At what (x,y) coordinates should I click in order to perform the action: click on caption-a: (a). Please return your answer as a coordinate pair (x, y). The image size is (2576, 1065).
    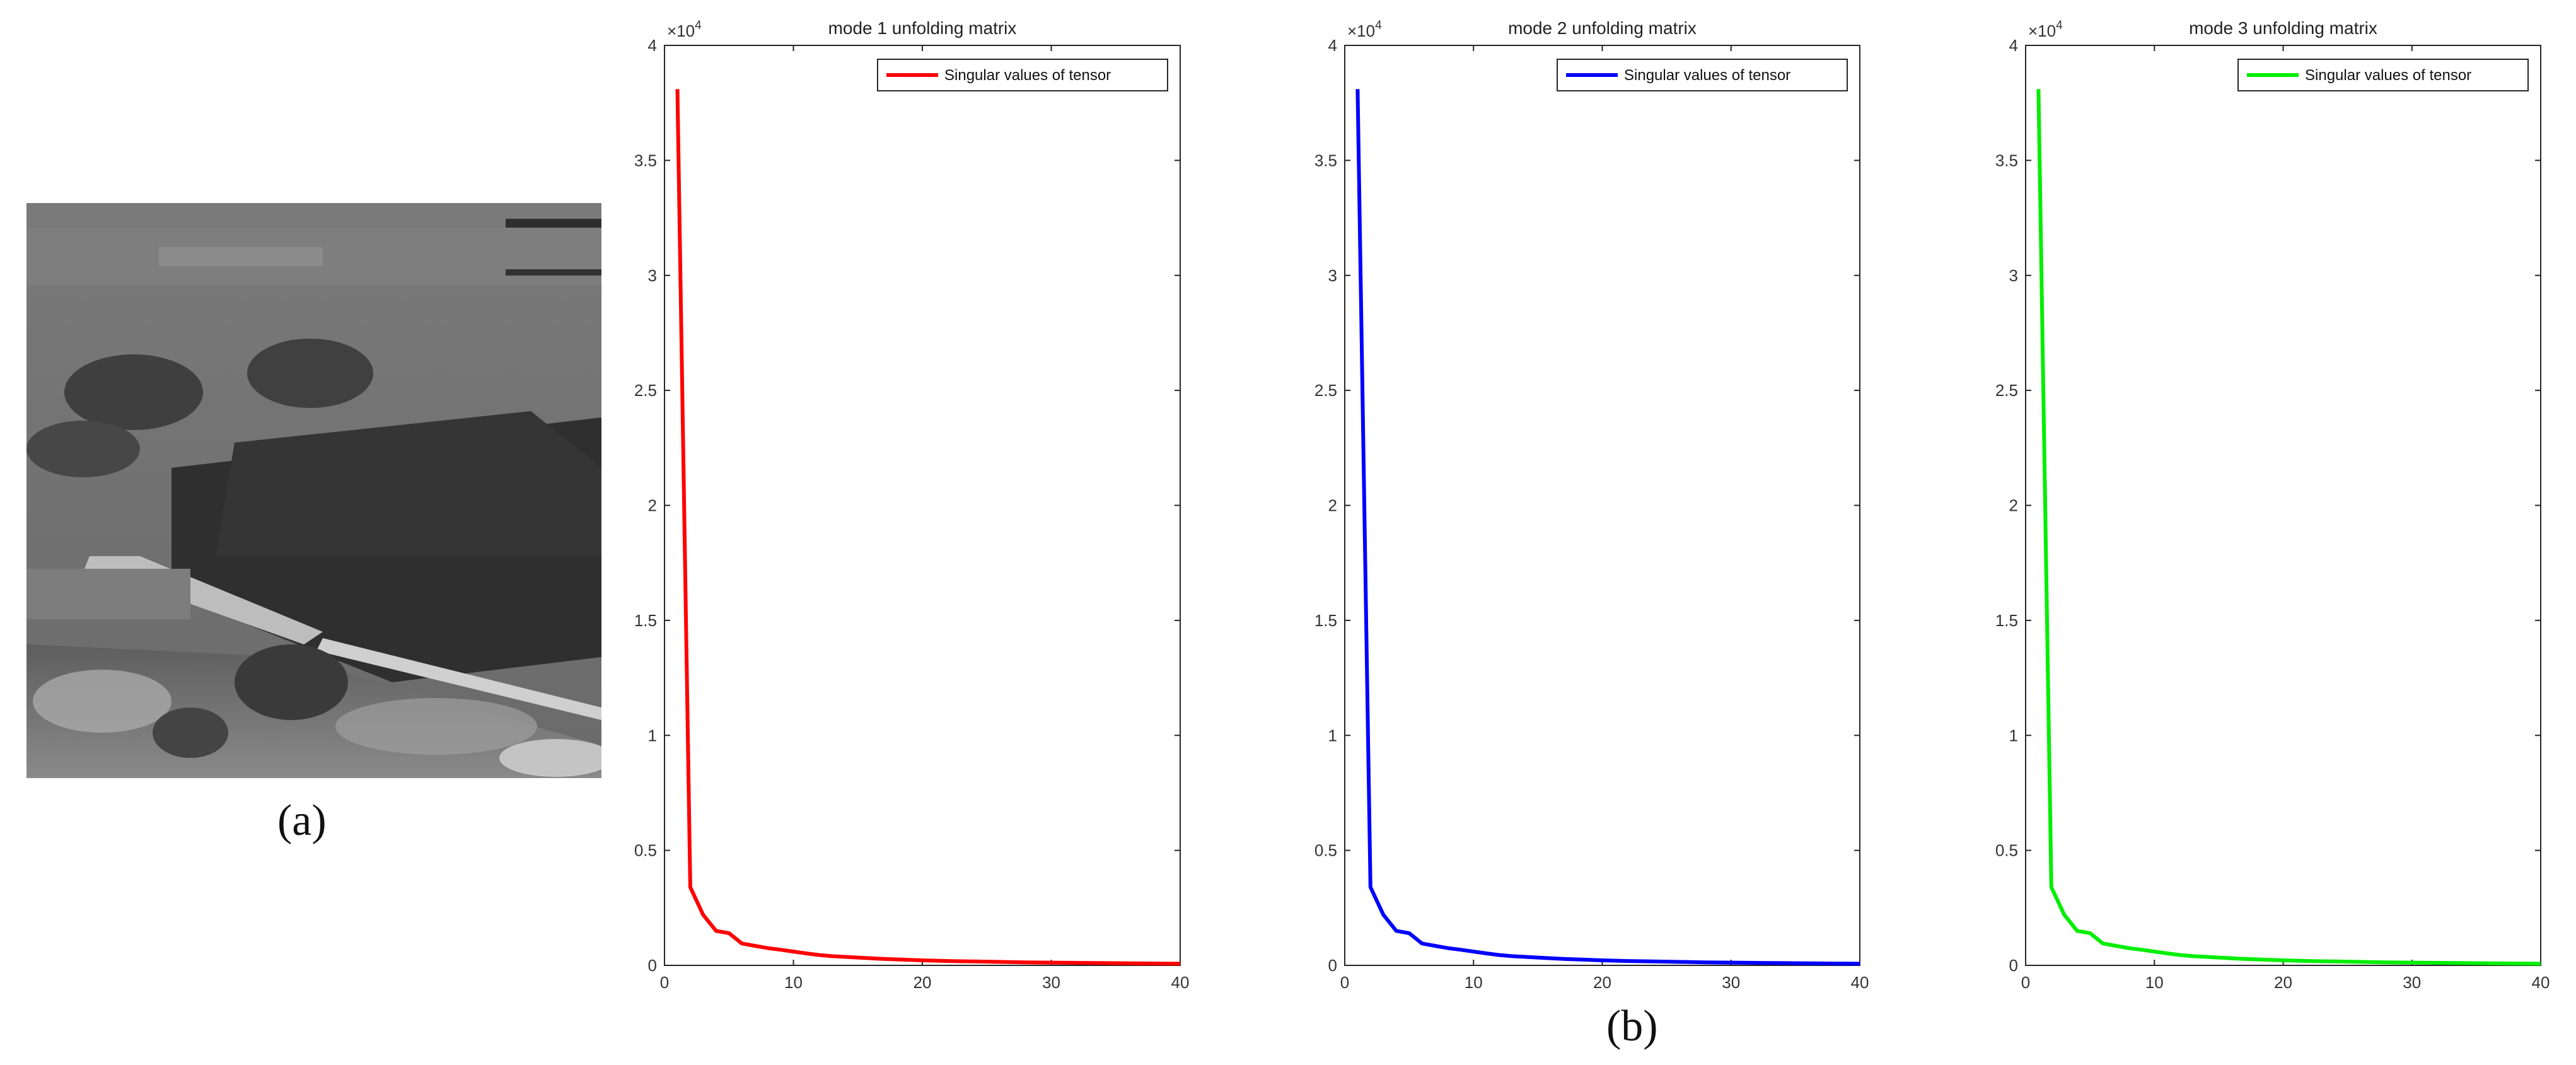
    Looking at the image, I should click on (302, 820).